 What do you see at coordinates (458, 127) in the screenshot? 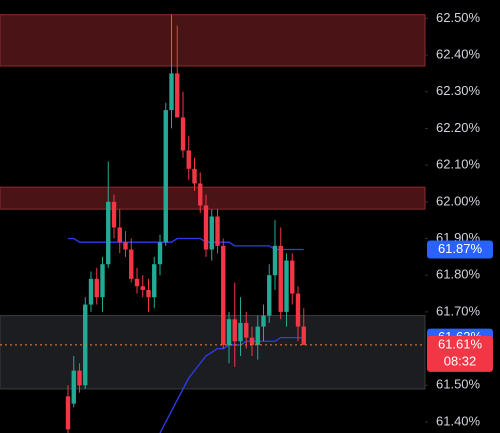
I see `y-tick-label: 62.20%` at bounding box center [458, 127].